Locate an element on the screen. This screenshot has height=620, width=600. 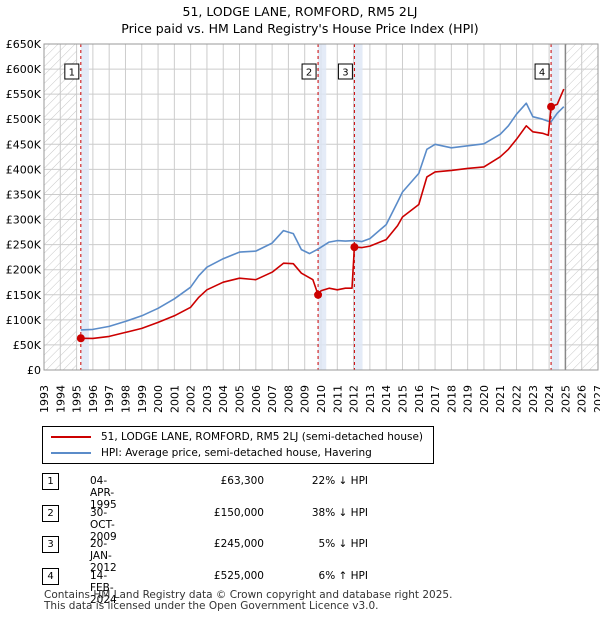
x-tick-label: 2004 is located at coordinates (223, 399).